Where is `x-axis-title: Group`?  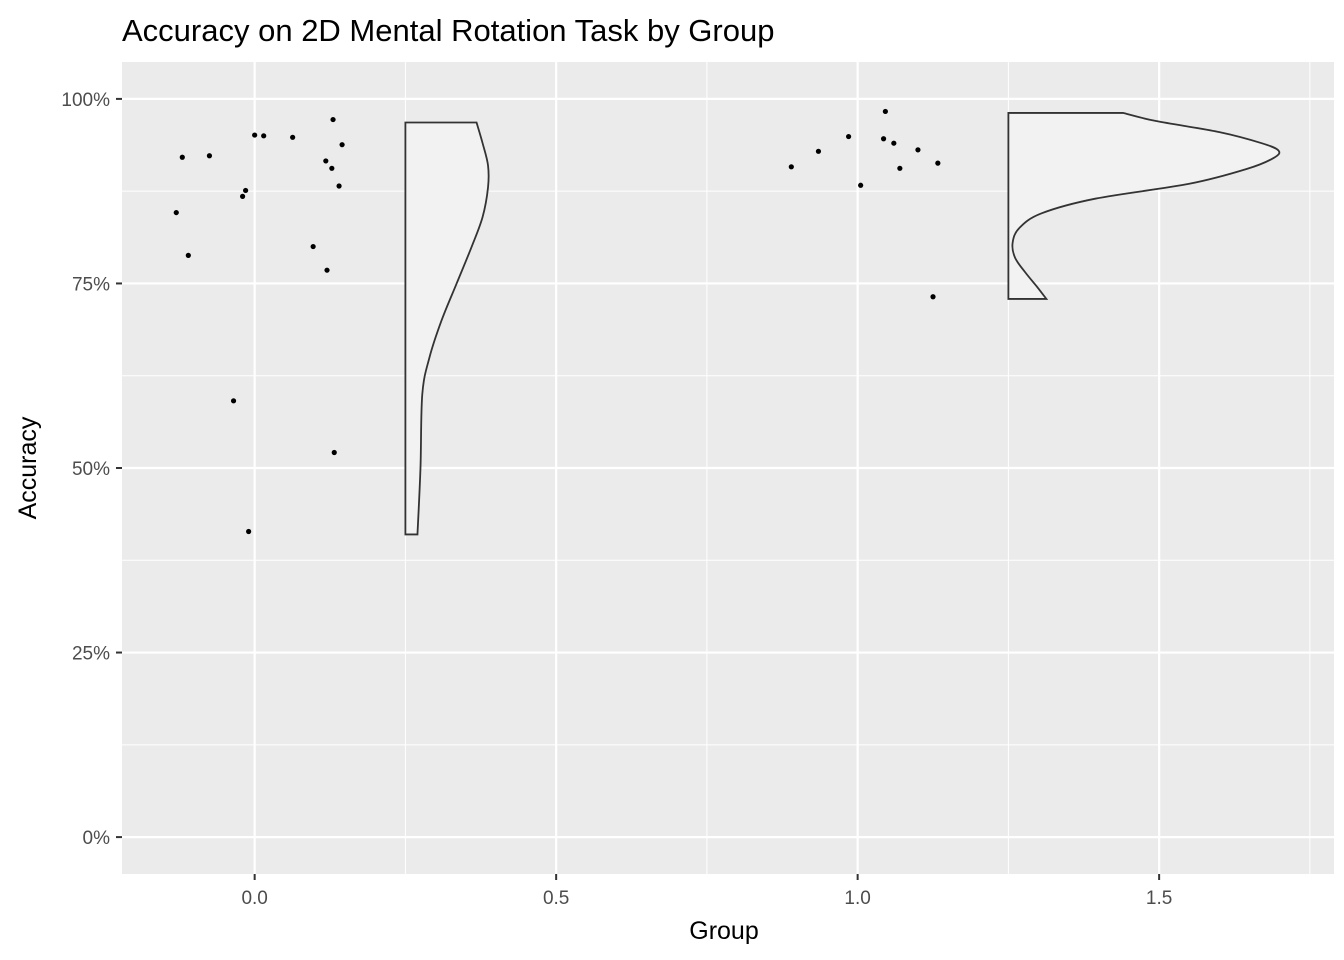 x-axis-title: Group is located at coordinates (723, 931).